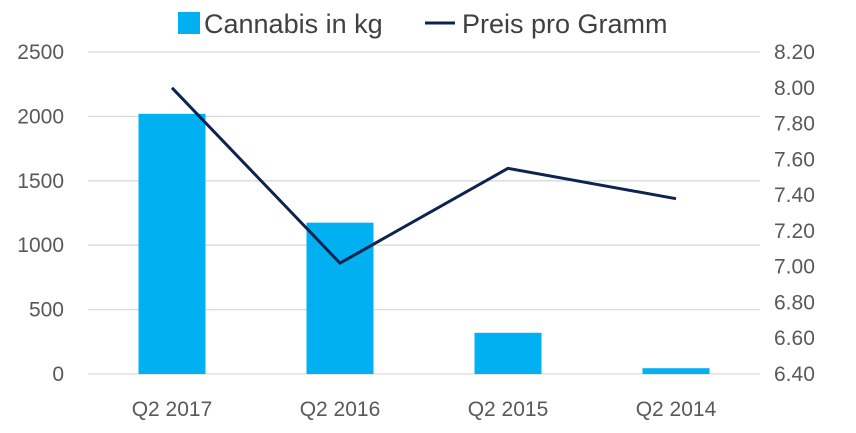 This screenshot has height=433, width=856. I want to click on category-label: Q2 2016, so click(340, 409).